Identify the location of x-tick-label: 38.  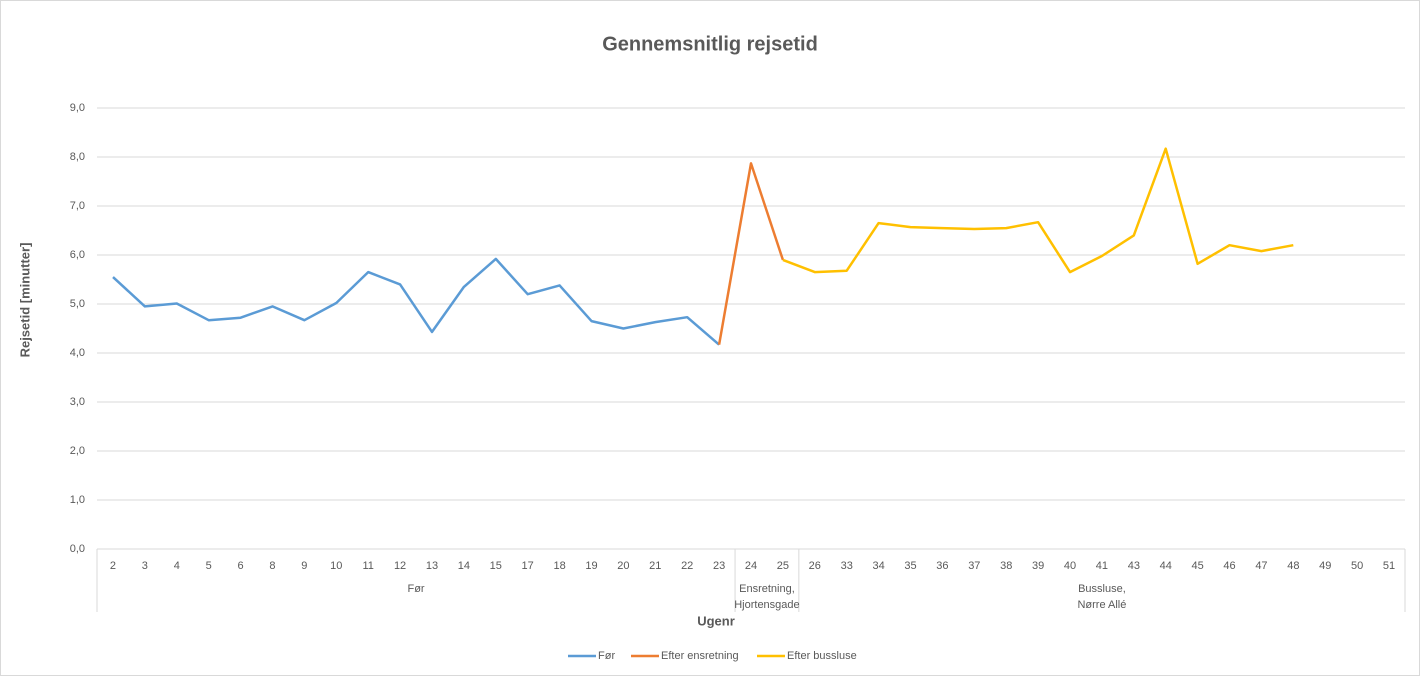
(1006, 566).